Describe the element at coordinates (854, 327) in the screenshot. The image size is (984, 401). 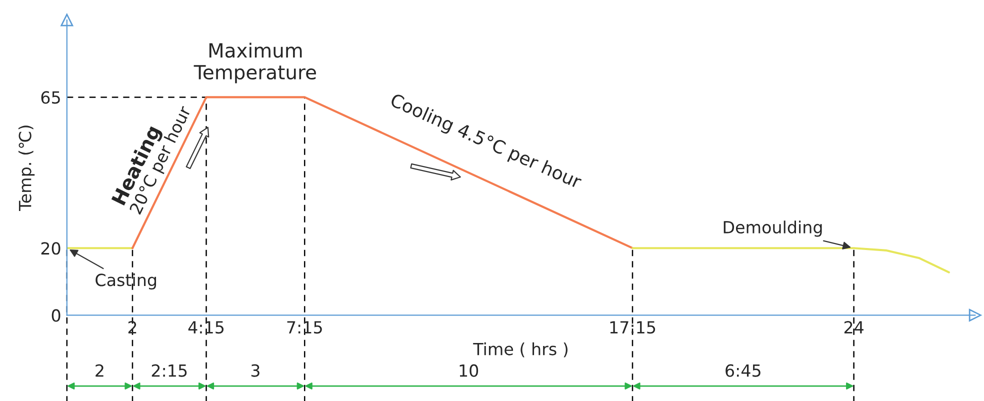
I see `x-tick-label: 24` at that location.